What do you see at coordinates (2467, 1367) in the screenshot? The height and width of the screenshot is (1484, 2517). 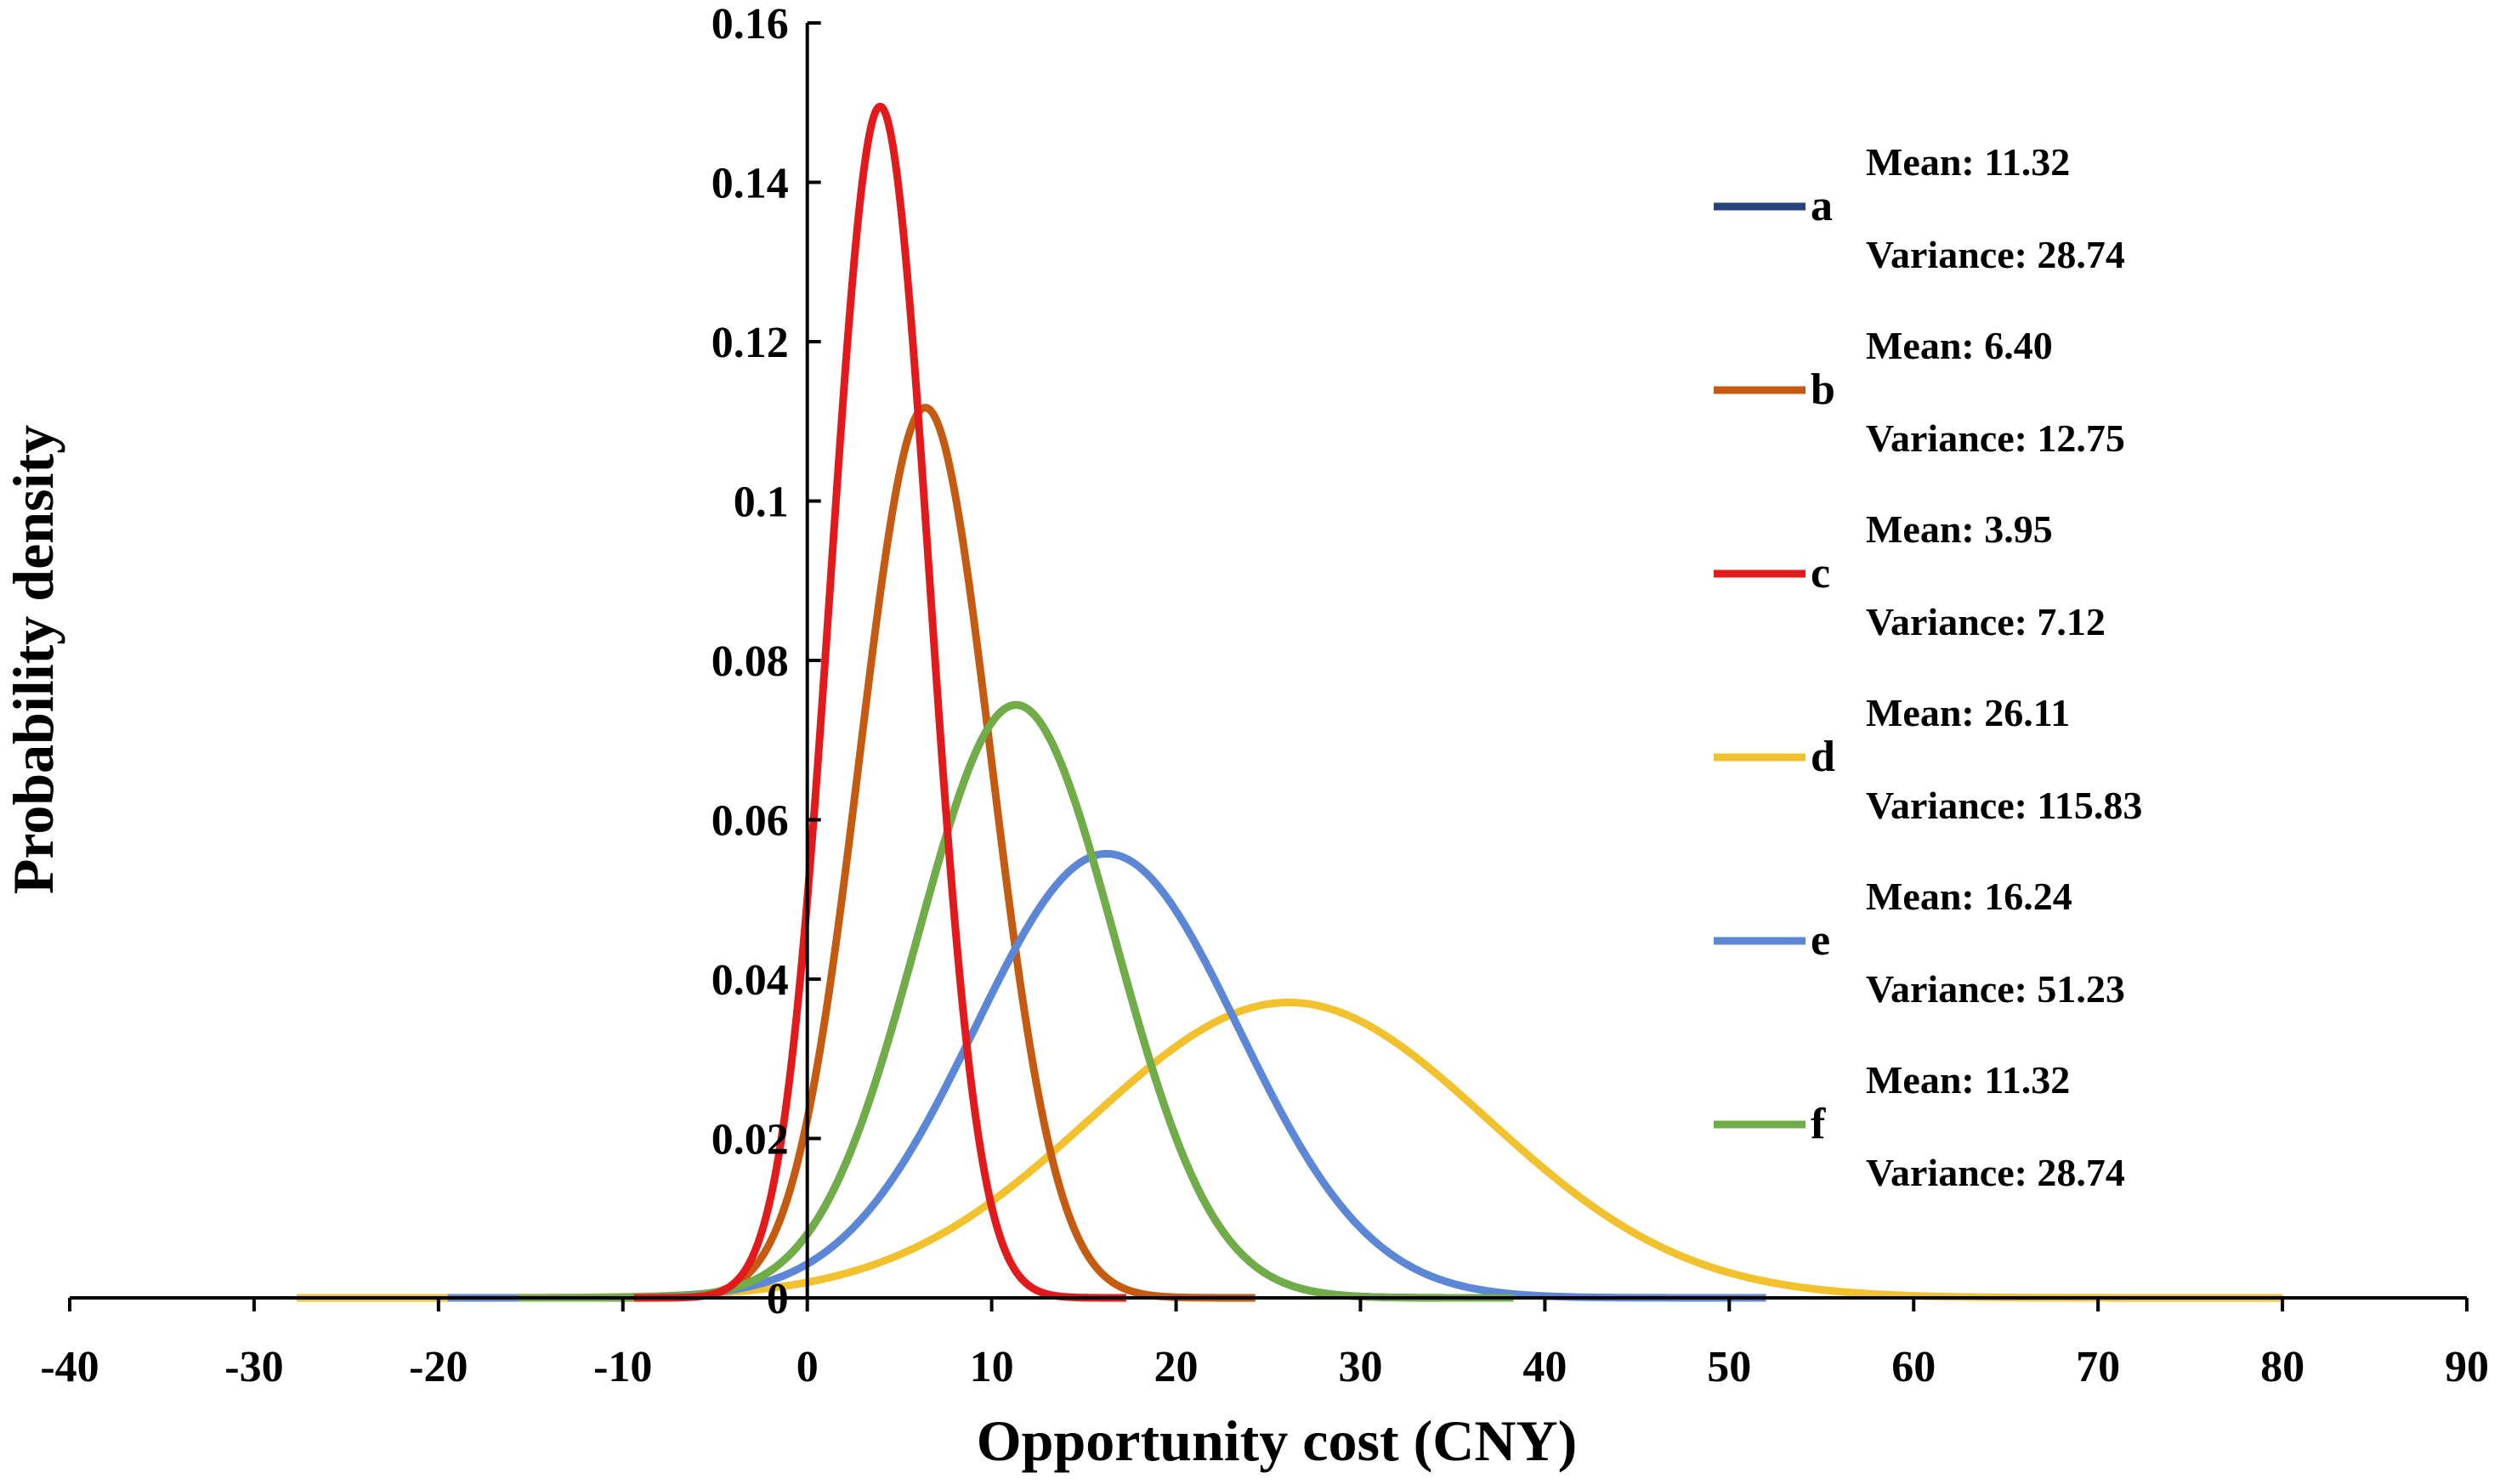 I see `x-tick-label: 90` at bounding box center [2467, 1367].